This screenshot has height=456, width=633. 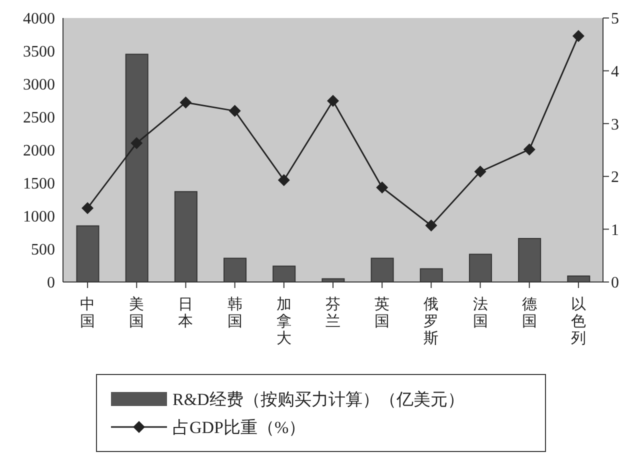 I want to click on x-tick-label: 俄罗斯, so click(x=431, y=321).